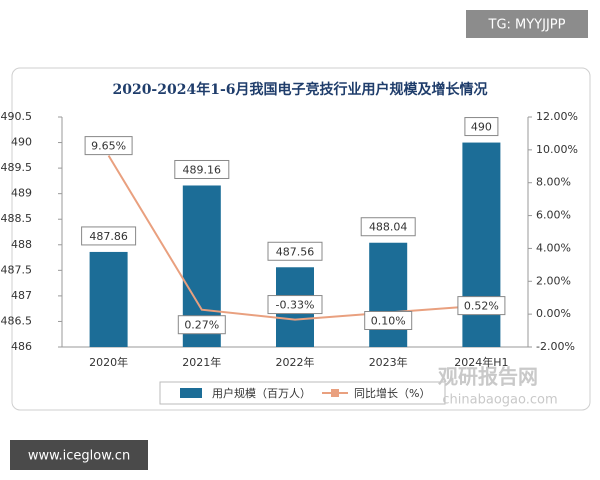  Describe the element at coordinates (392, 393) in the screenshot. I see `legend-label: 同比增长（%）` at that location.